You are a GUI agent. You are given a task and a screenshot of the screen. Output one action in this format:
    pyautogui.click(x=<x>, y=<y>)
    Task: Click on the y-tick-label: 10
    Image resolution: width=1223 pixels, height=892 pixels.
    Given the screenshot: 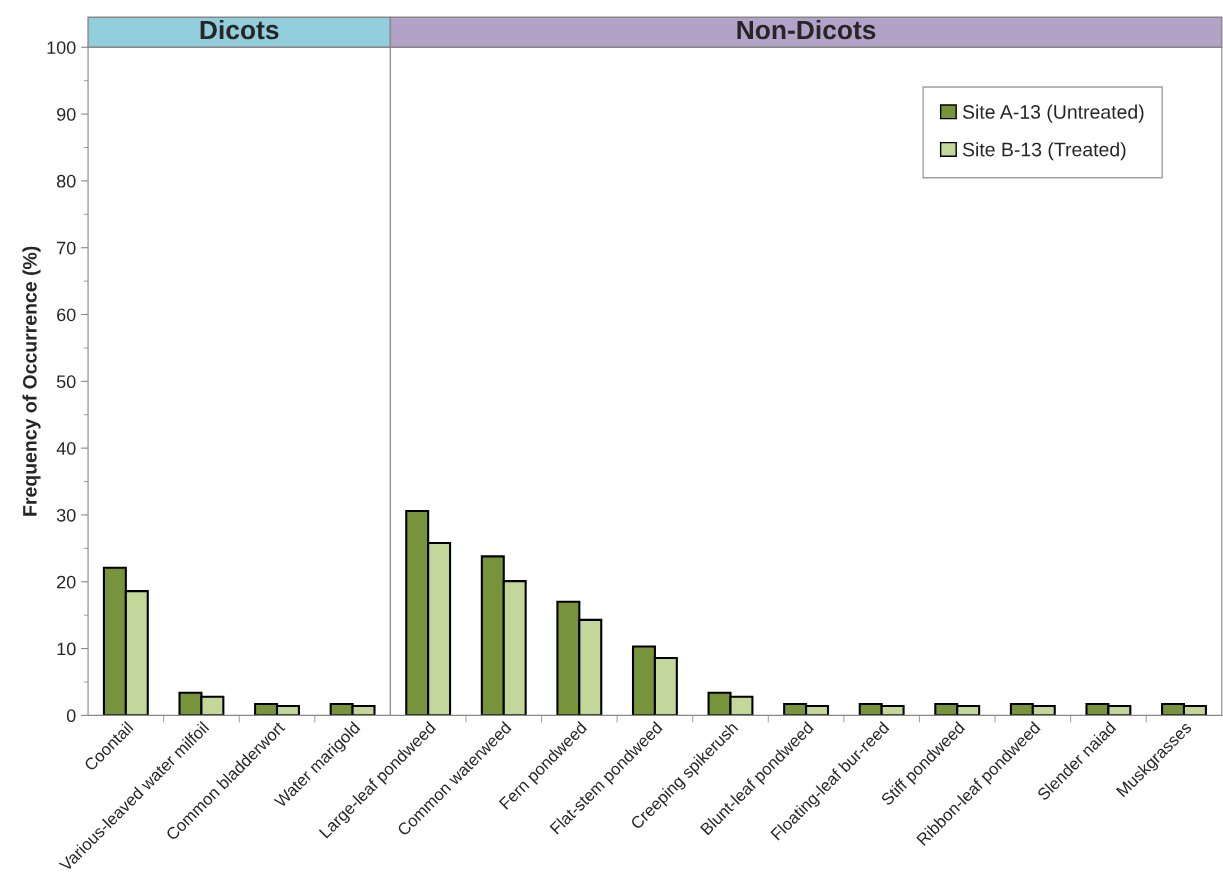 What is the action you would take?
    pyautogui.click(x=66, y=649)
    